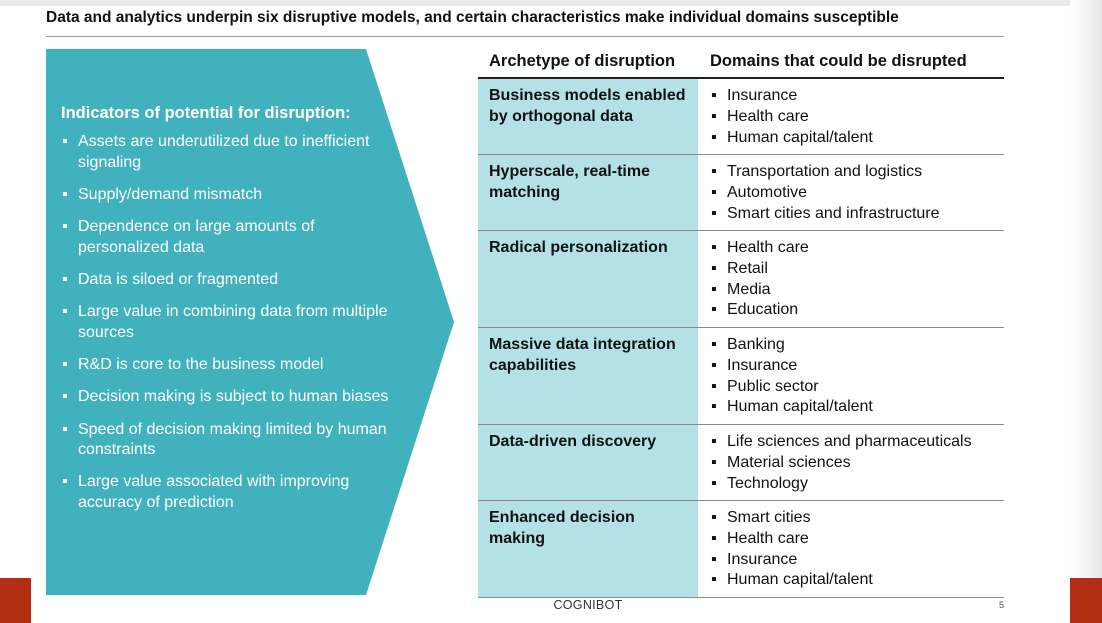  What do you see at coordinates (791, 345) in the screenshot?
I see `domain-item: ▪ Banking` at bounding box center [791, 345].